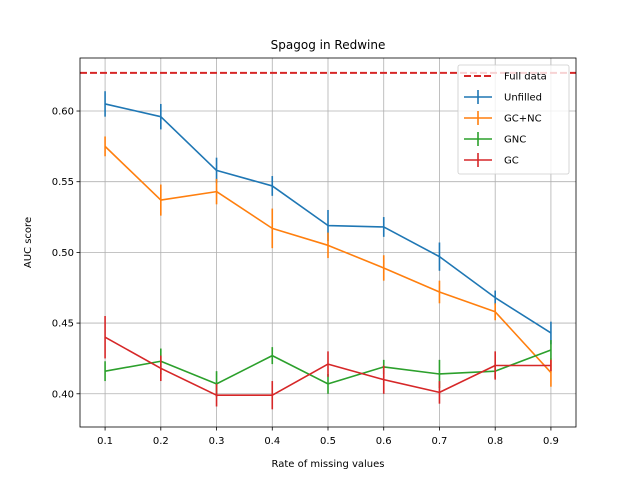 This screenshot has width=640, height=480. Describe the element at coordinates (328, 45) in the screenshot. I see `chart-title: Spagog in Redwine` at that location.